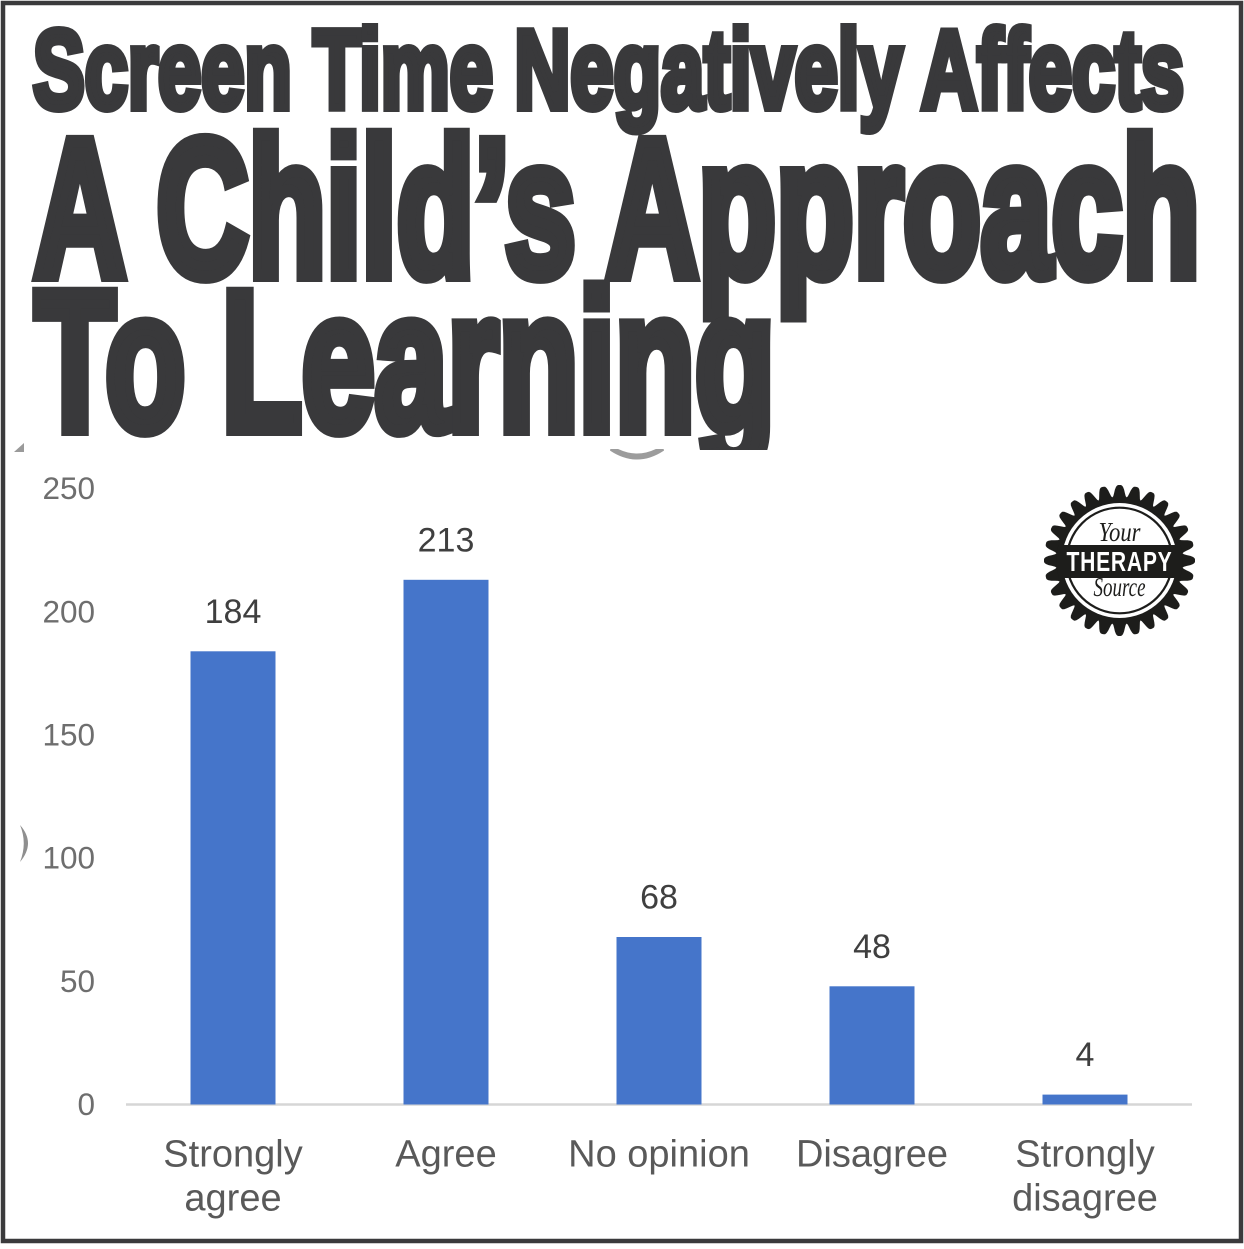 The width and height of the screenshot is (1244, 1249). What do you see at coordinates (233, 612) in the screenshot?
I see `svg-text: 184` at bounding box center [233, 612].